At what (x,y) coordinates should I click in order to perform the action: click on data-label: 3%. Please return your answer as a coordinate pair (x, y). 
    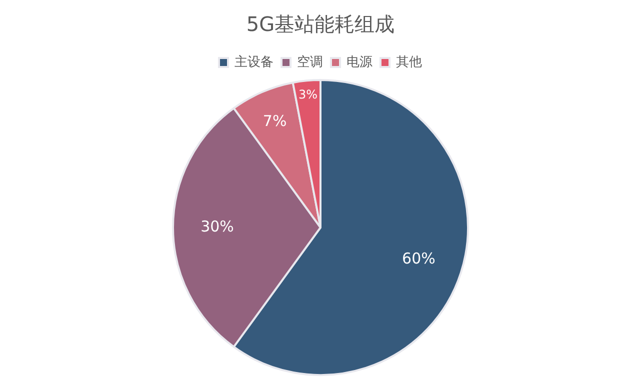
    Looking at the image, I should click on (308, 94).